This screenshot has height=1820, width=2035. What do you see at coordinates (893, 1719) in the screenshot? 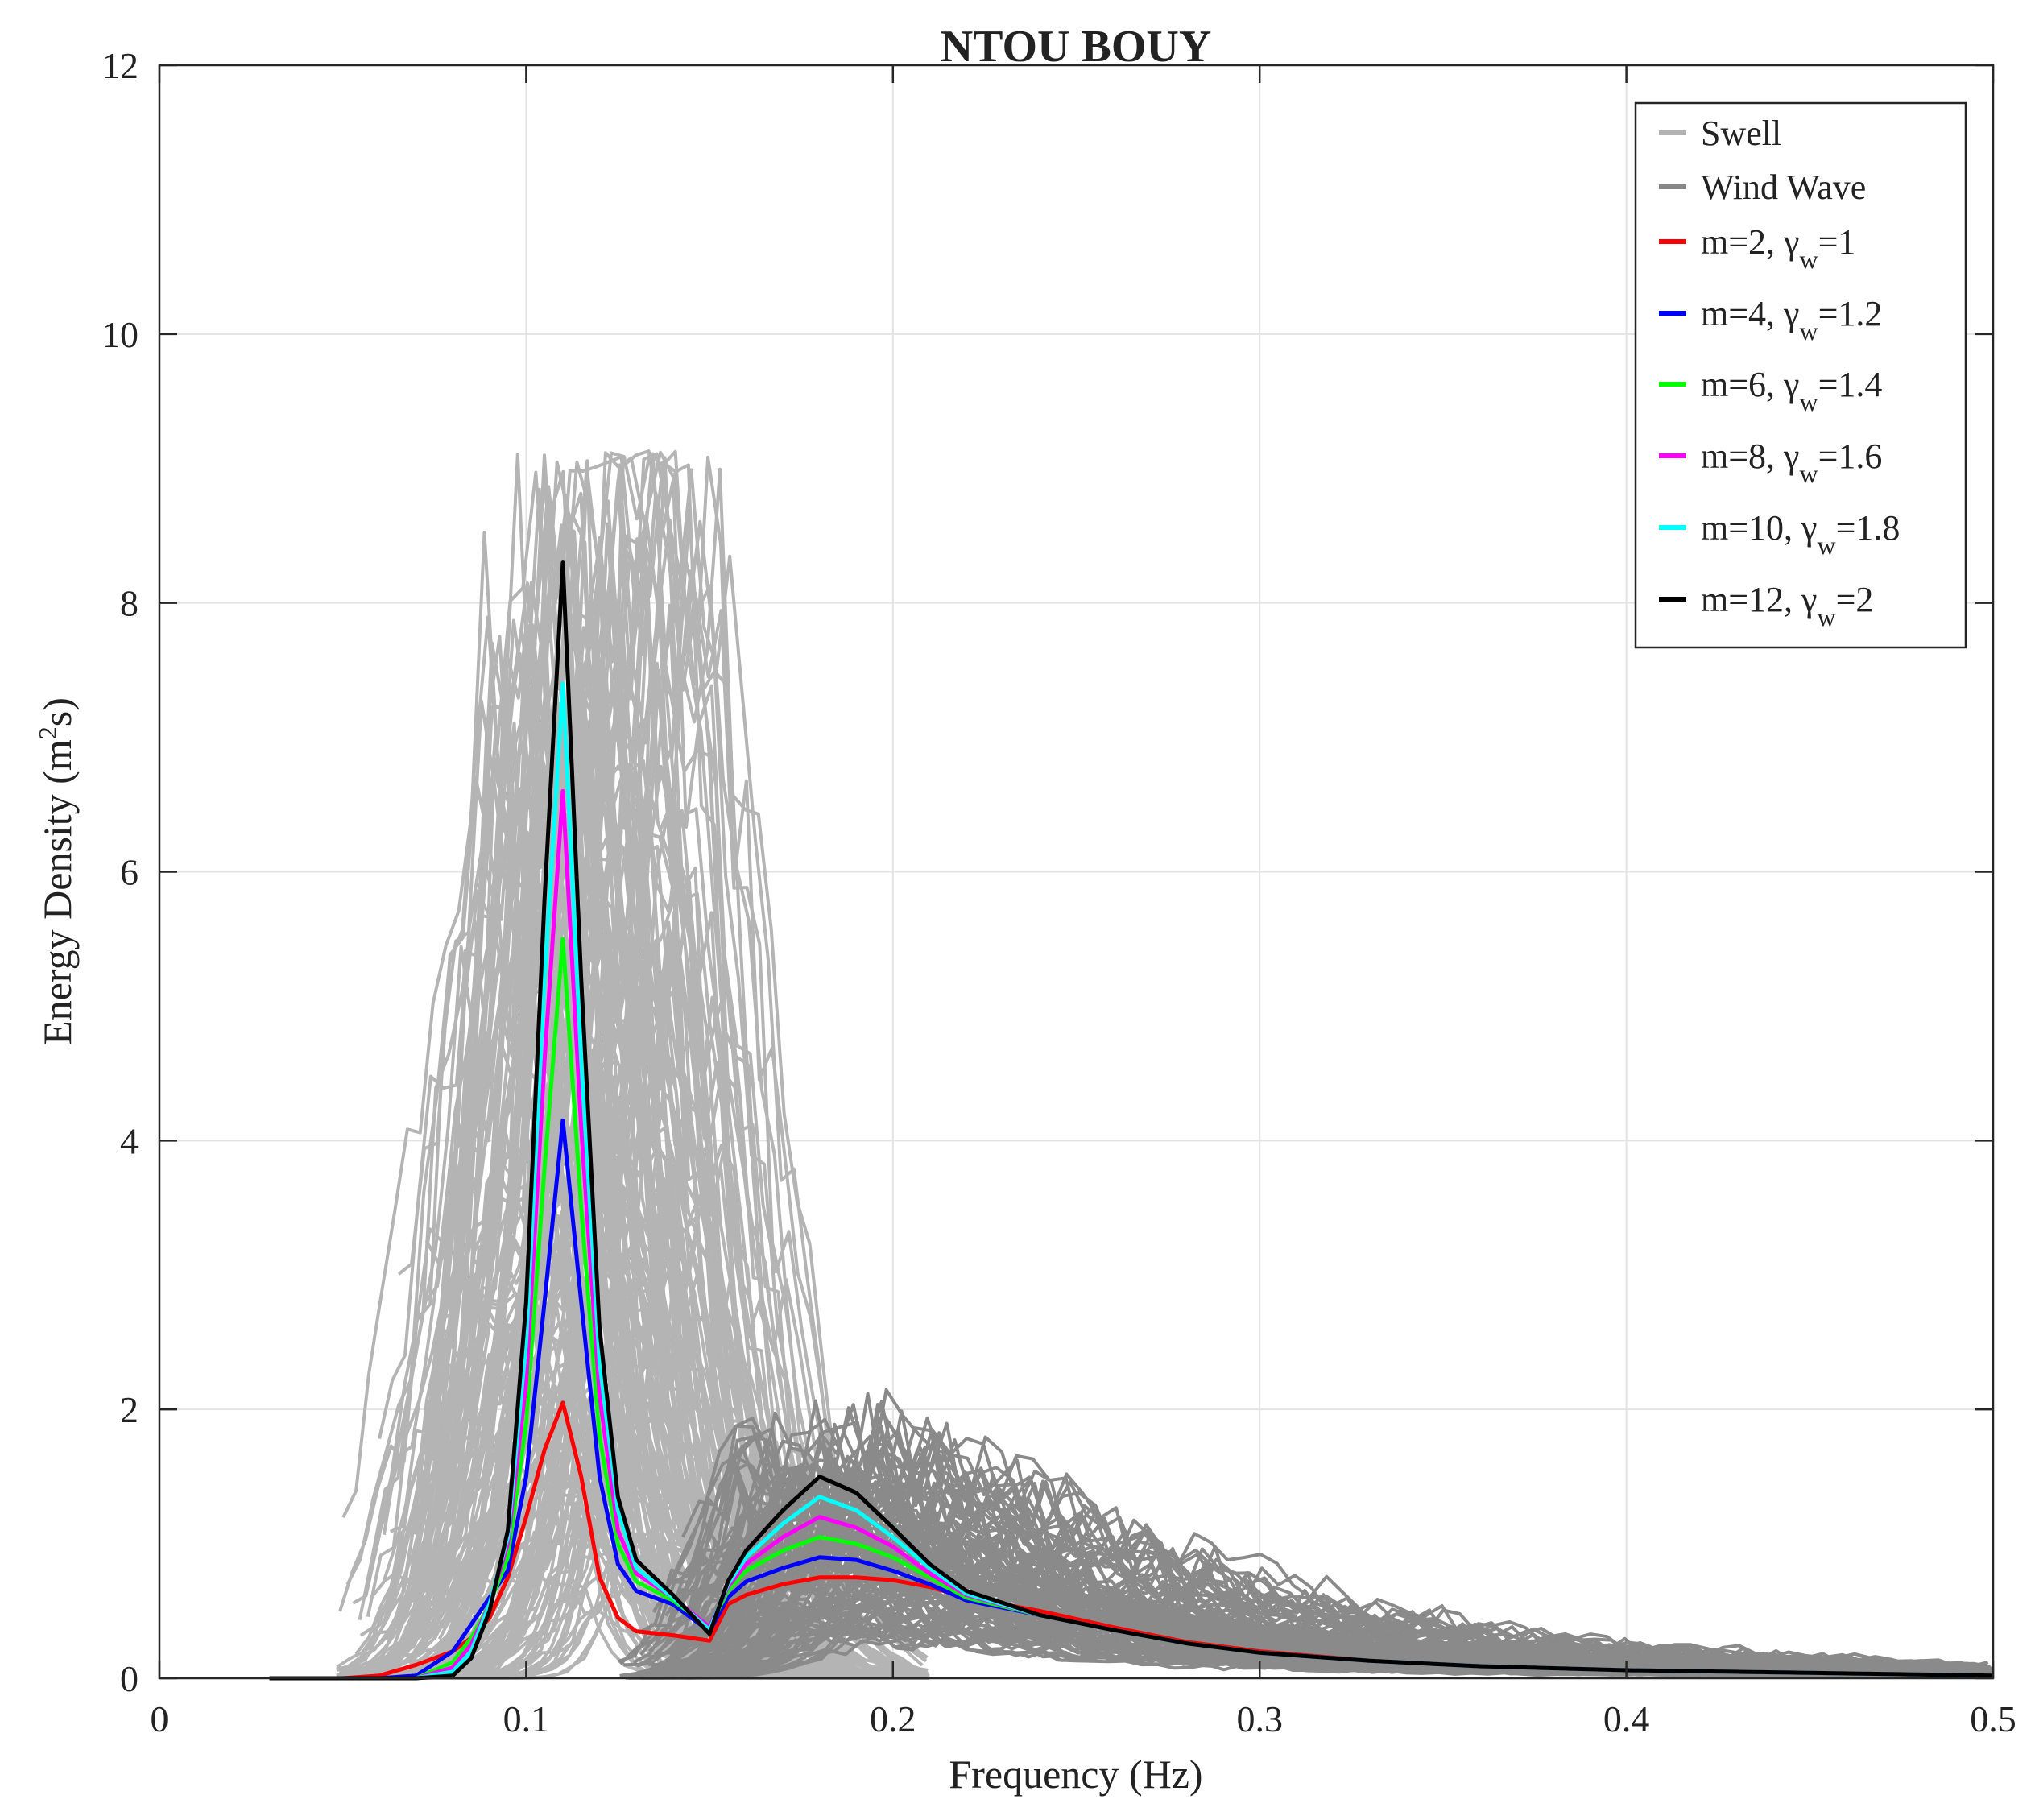
I see `x-tick-label: 0.2` at bounding box center [893, 1719].